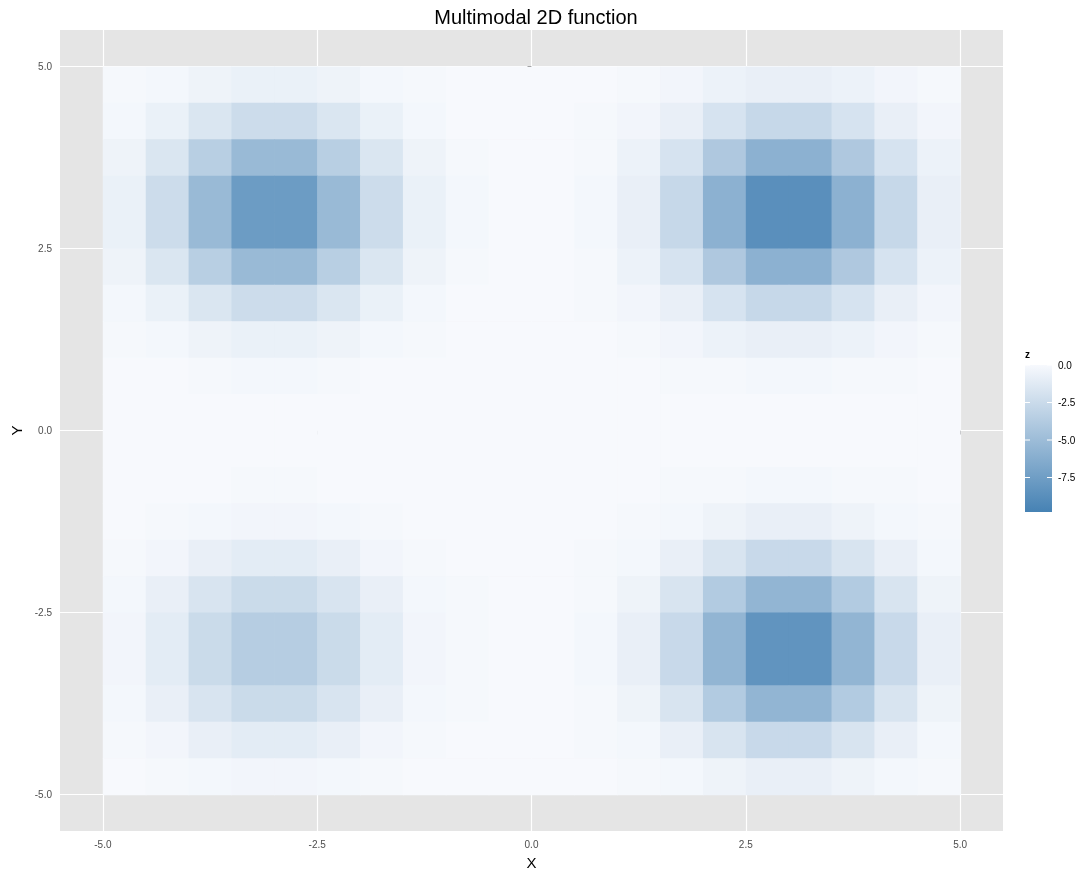 The image size is (1090, 875). What do you see at coordinates (746, 844) in the screenshot?
I see `x-tick-label: 2.5` at bounding box center [746, 844].